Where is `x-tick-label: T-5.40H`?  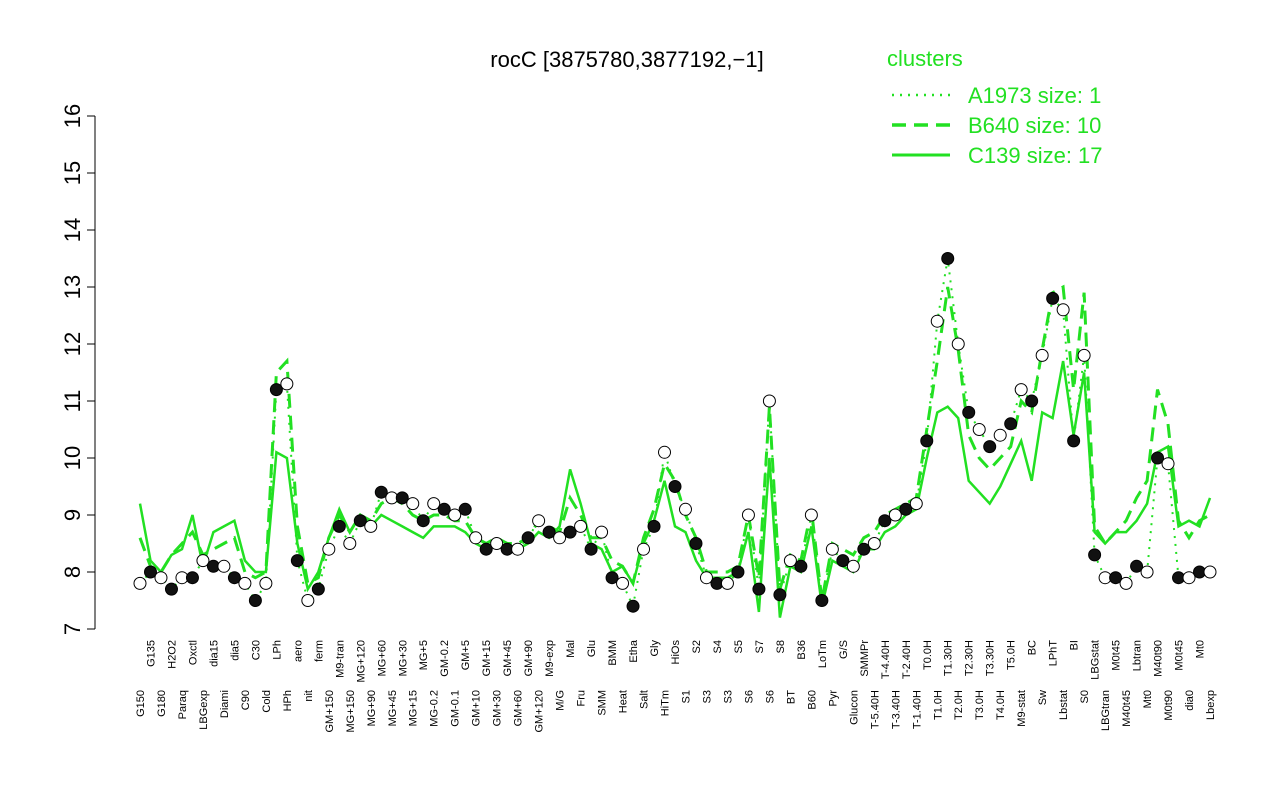
x-tick-label: T-5.40H is located at coordinates (875, 709).